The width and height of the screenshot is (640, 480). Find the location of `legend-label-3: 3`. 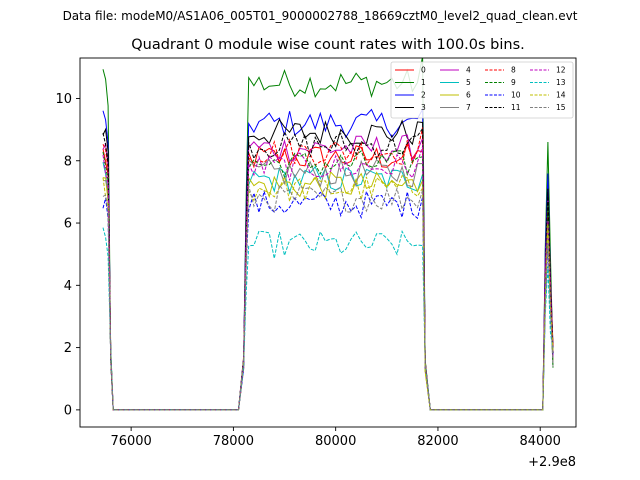

legend-label-3: 3 is located at coordinates (423, 107).